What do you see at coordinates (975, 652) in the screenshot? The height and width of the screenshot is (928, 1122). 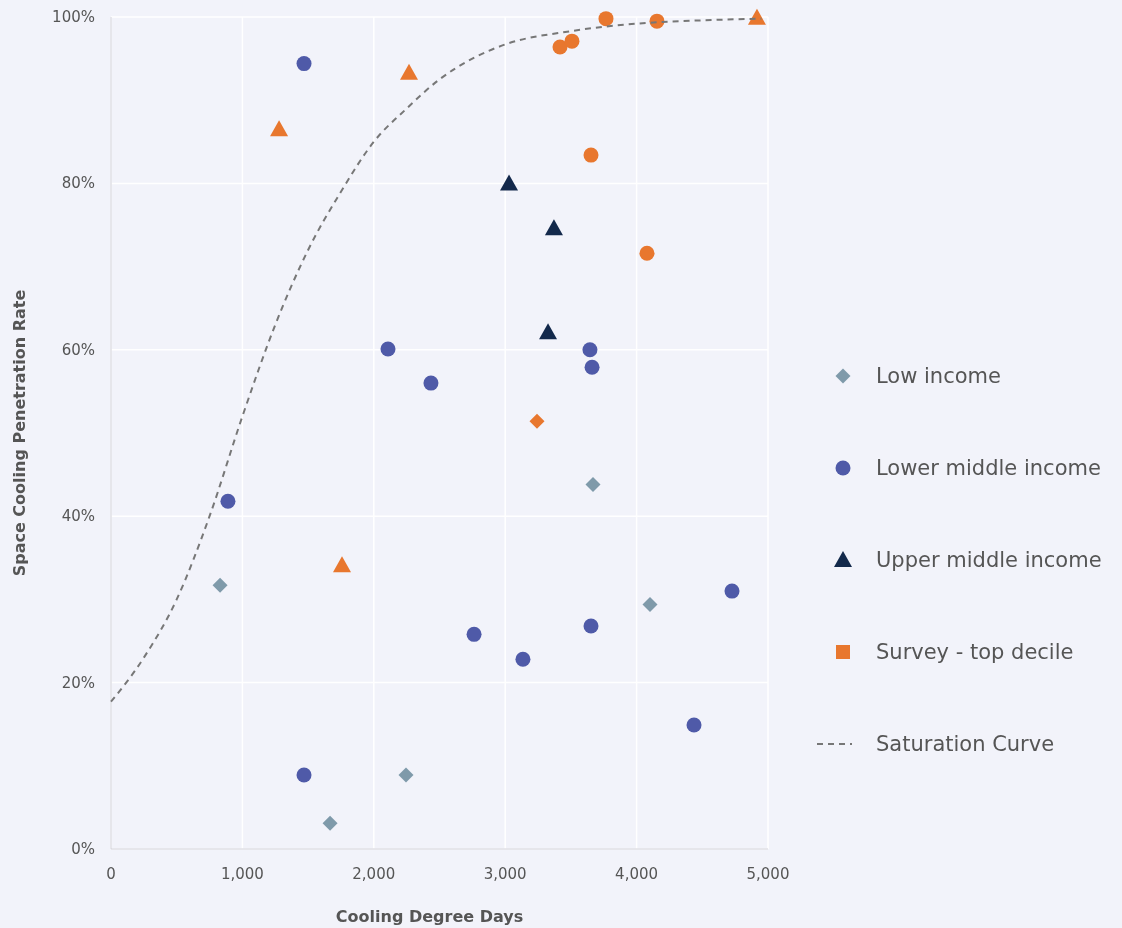 I see `legend-label: Survey - top decile` at bounding box center [975, 652].